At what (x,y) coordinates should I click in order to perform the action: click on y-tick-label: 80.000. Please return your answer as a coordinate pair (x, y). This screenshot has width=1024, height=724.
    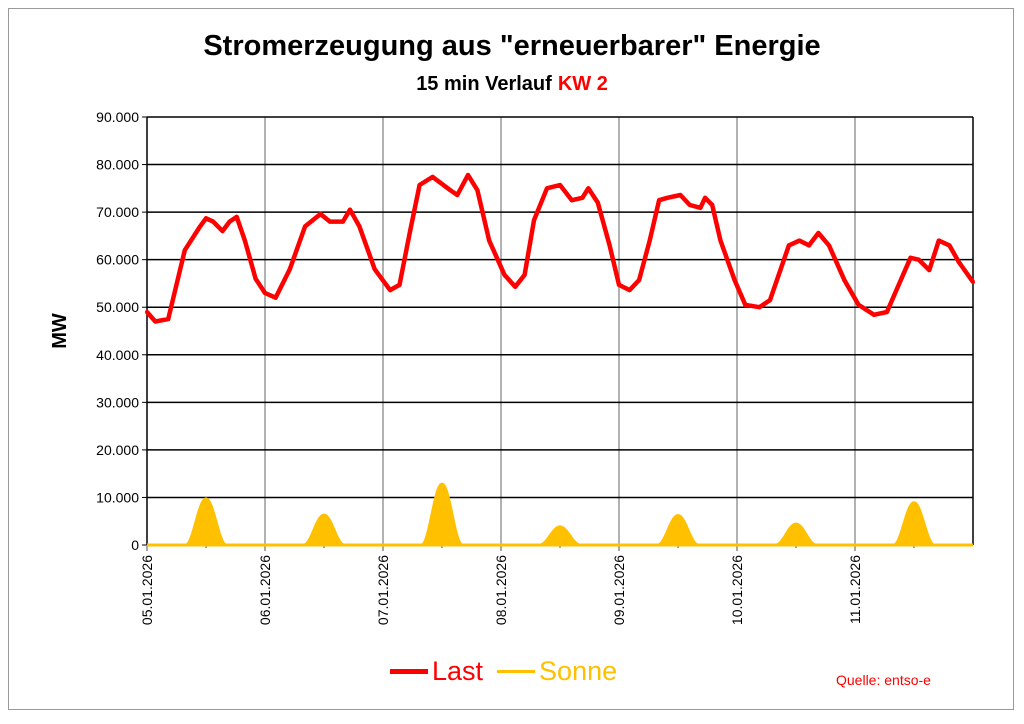
    Looking at the image, I should click on (117, 165).